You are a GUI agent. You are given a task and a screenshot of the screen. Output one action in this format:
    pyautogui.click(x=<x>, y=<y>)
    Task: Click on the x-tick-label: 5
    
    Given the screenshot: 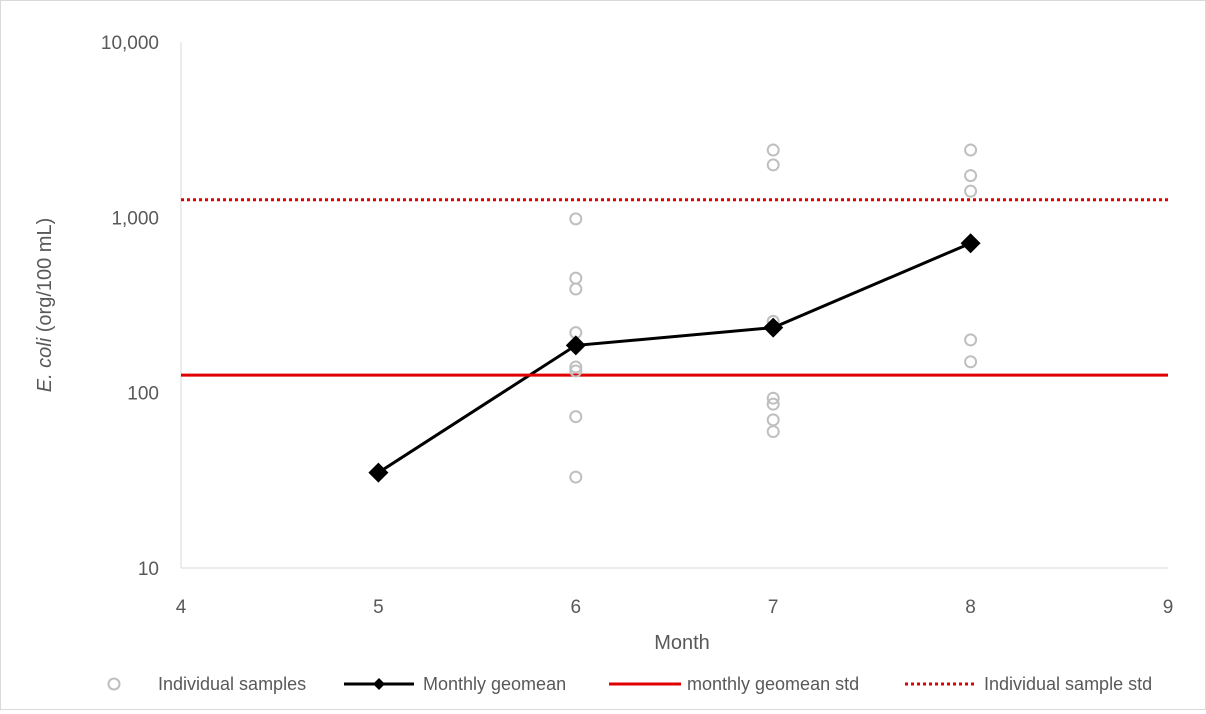 What is the action you would take?
    pyautogui.click(x=378, y=607)
    